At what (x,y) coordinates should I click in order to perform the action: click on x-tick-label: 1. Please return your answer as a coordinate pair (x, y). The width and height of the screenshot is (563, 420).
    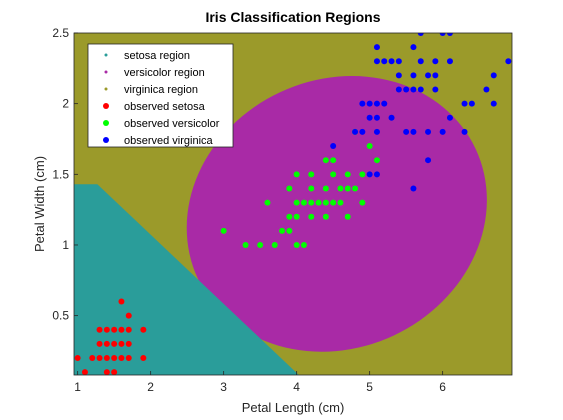
    Looking at the image, I should click on (77, 387).